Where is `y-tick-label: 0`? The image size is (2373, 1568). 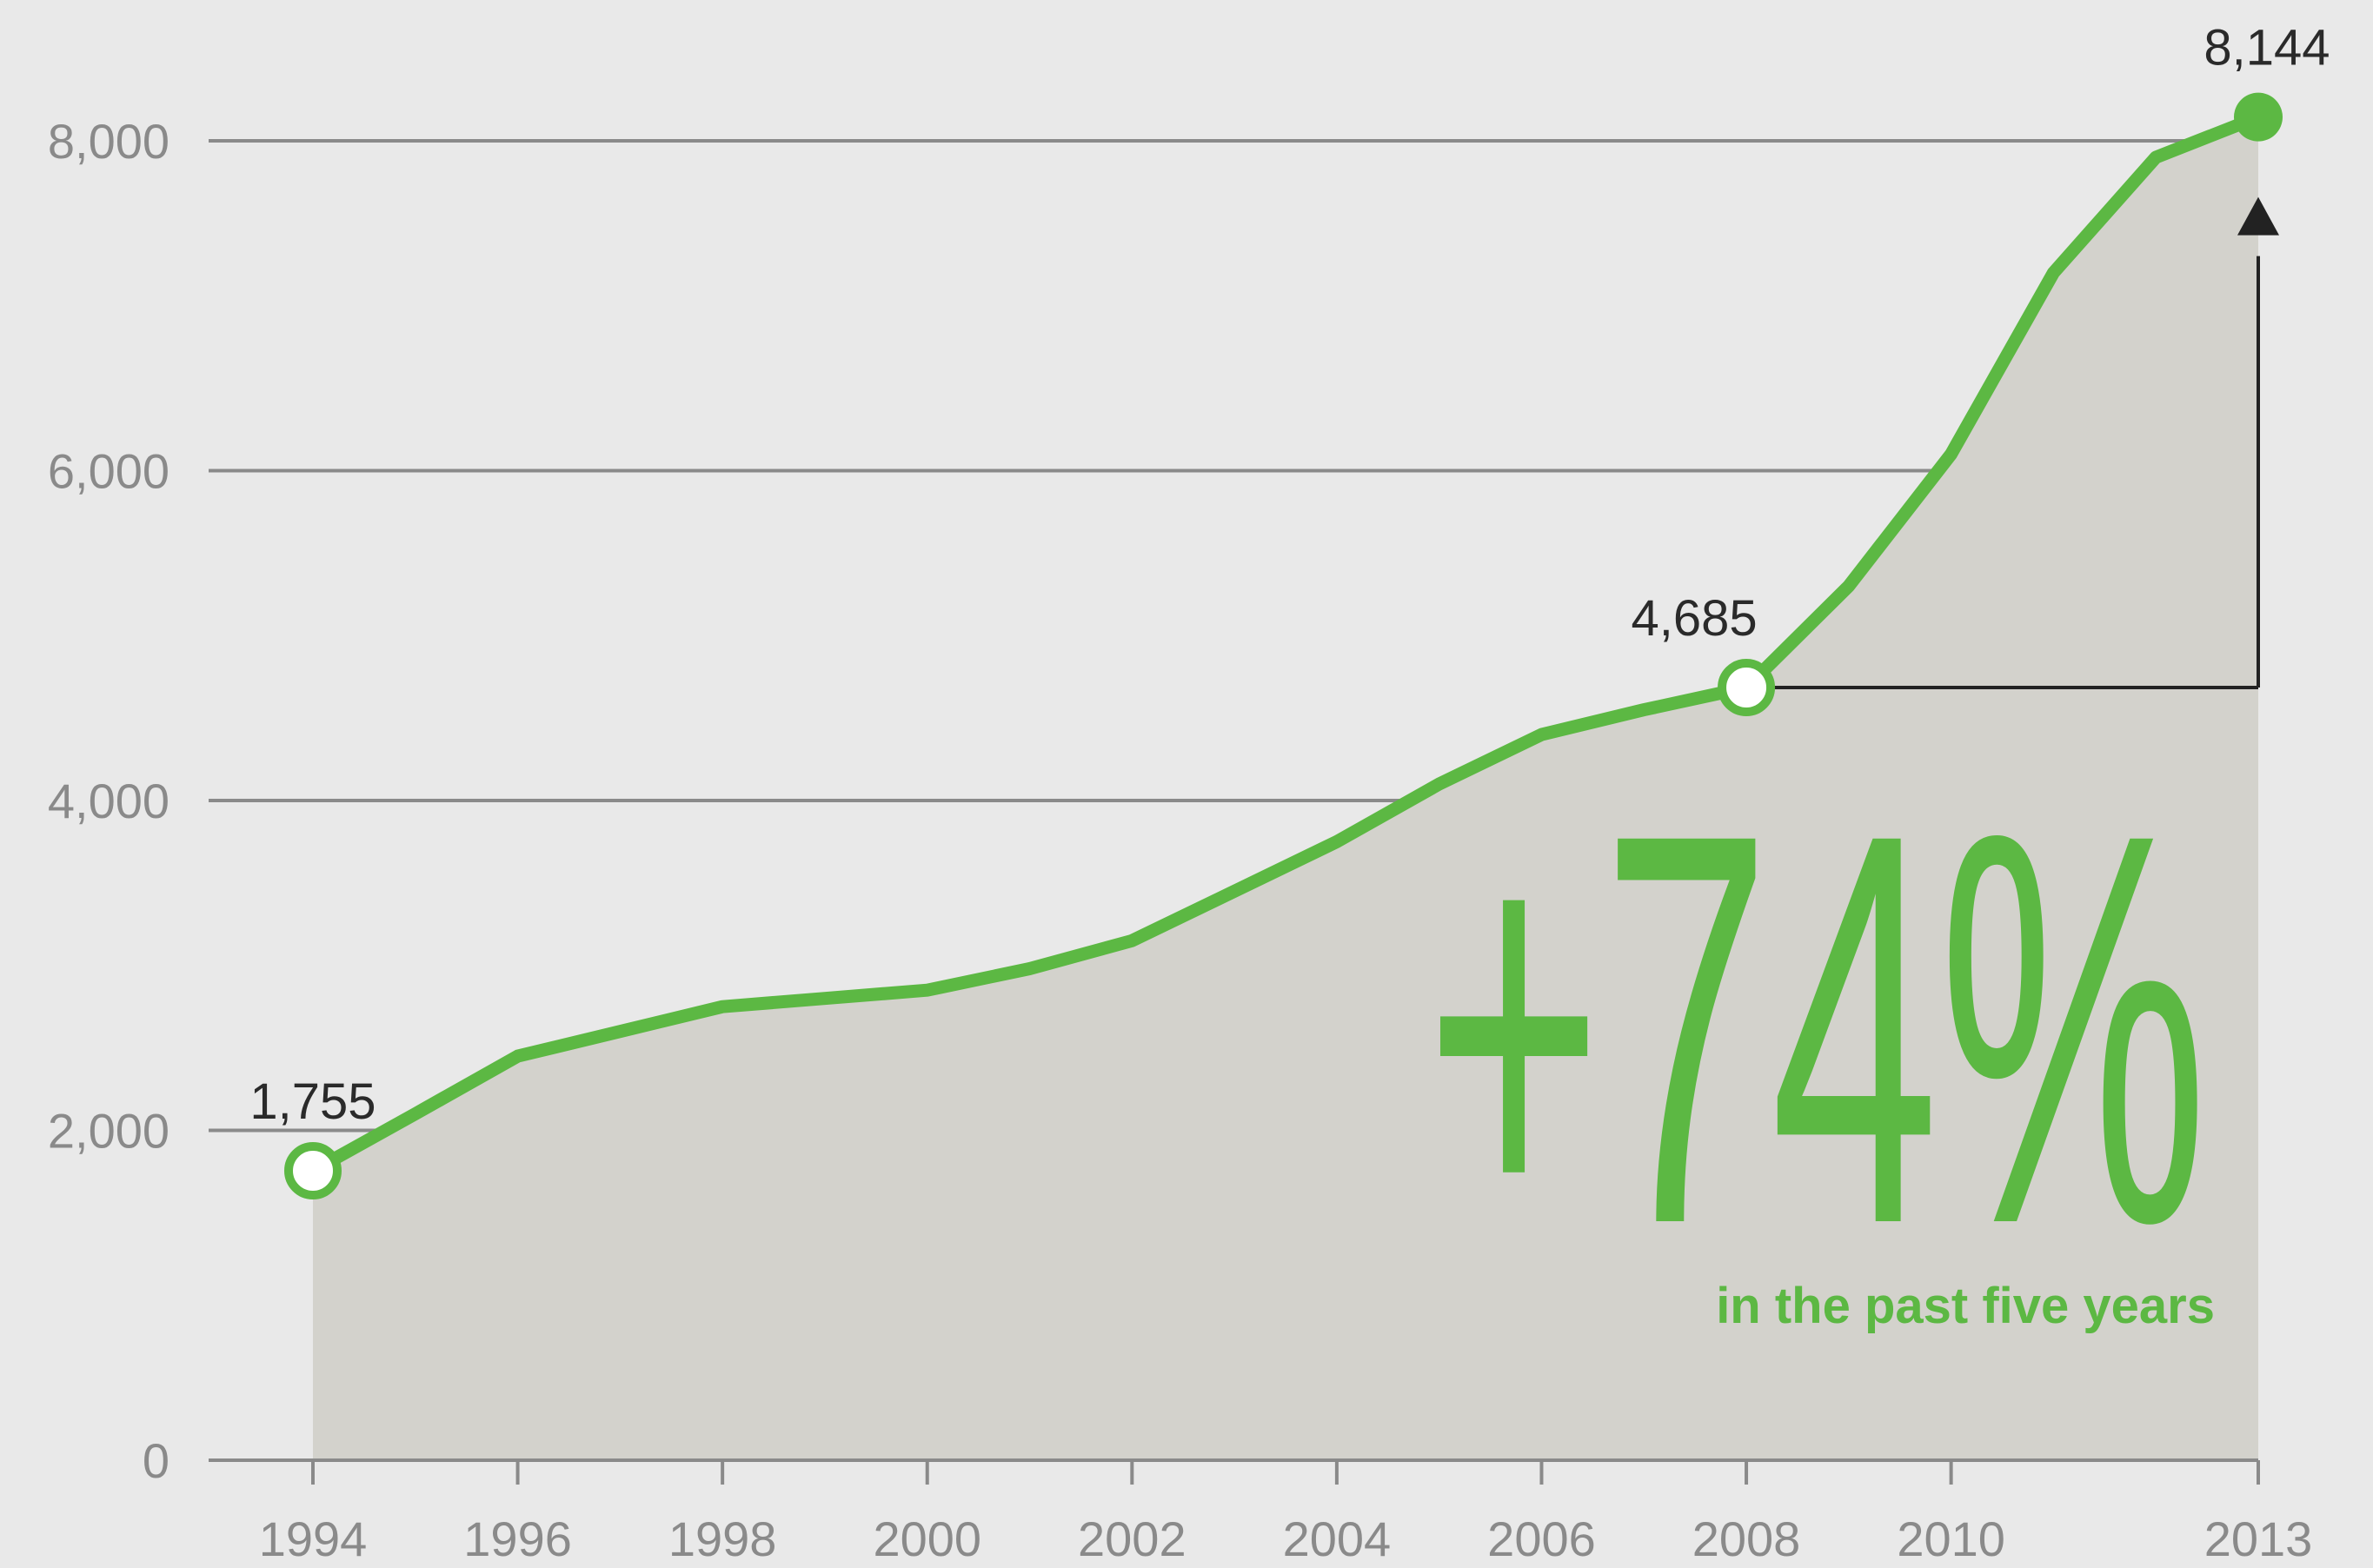 y-tick-label: 0 is located at coordinates (156, 1460).